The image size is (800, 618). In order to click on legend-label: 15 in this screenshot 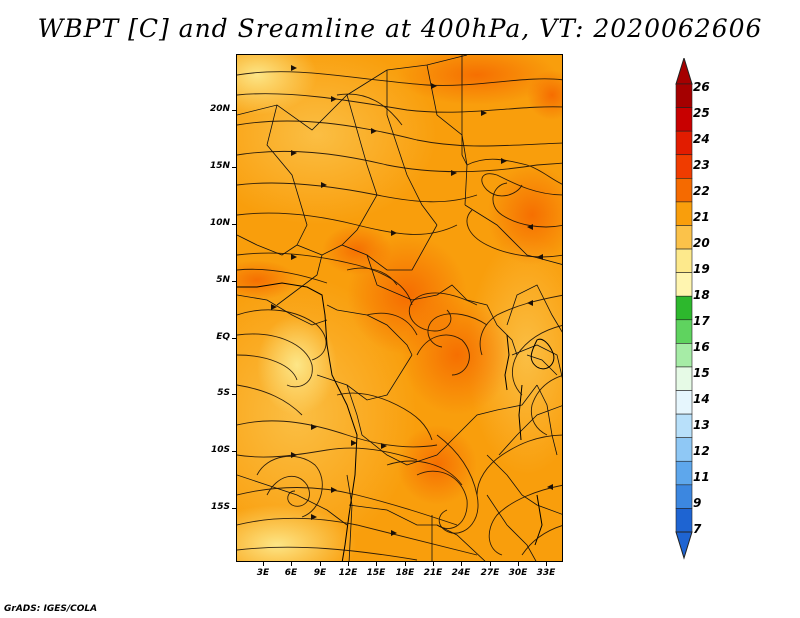, I will do `click(701, 373)`.